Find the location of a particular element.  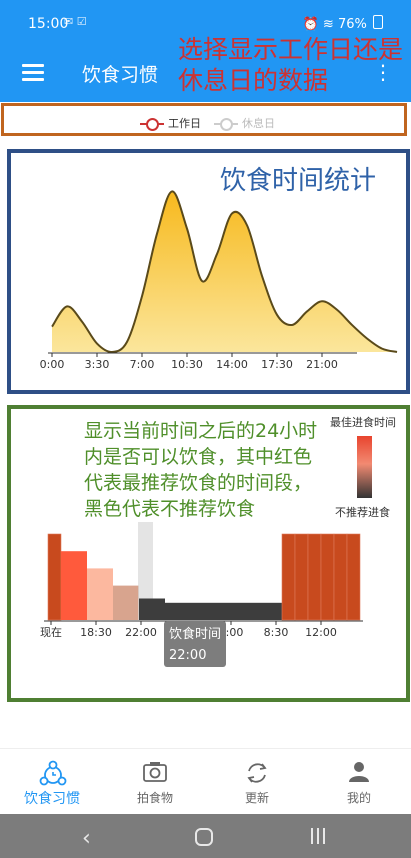

highlight-band is located at coordinates (145, 571).